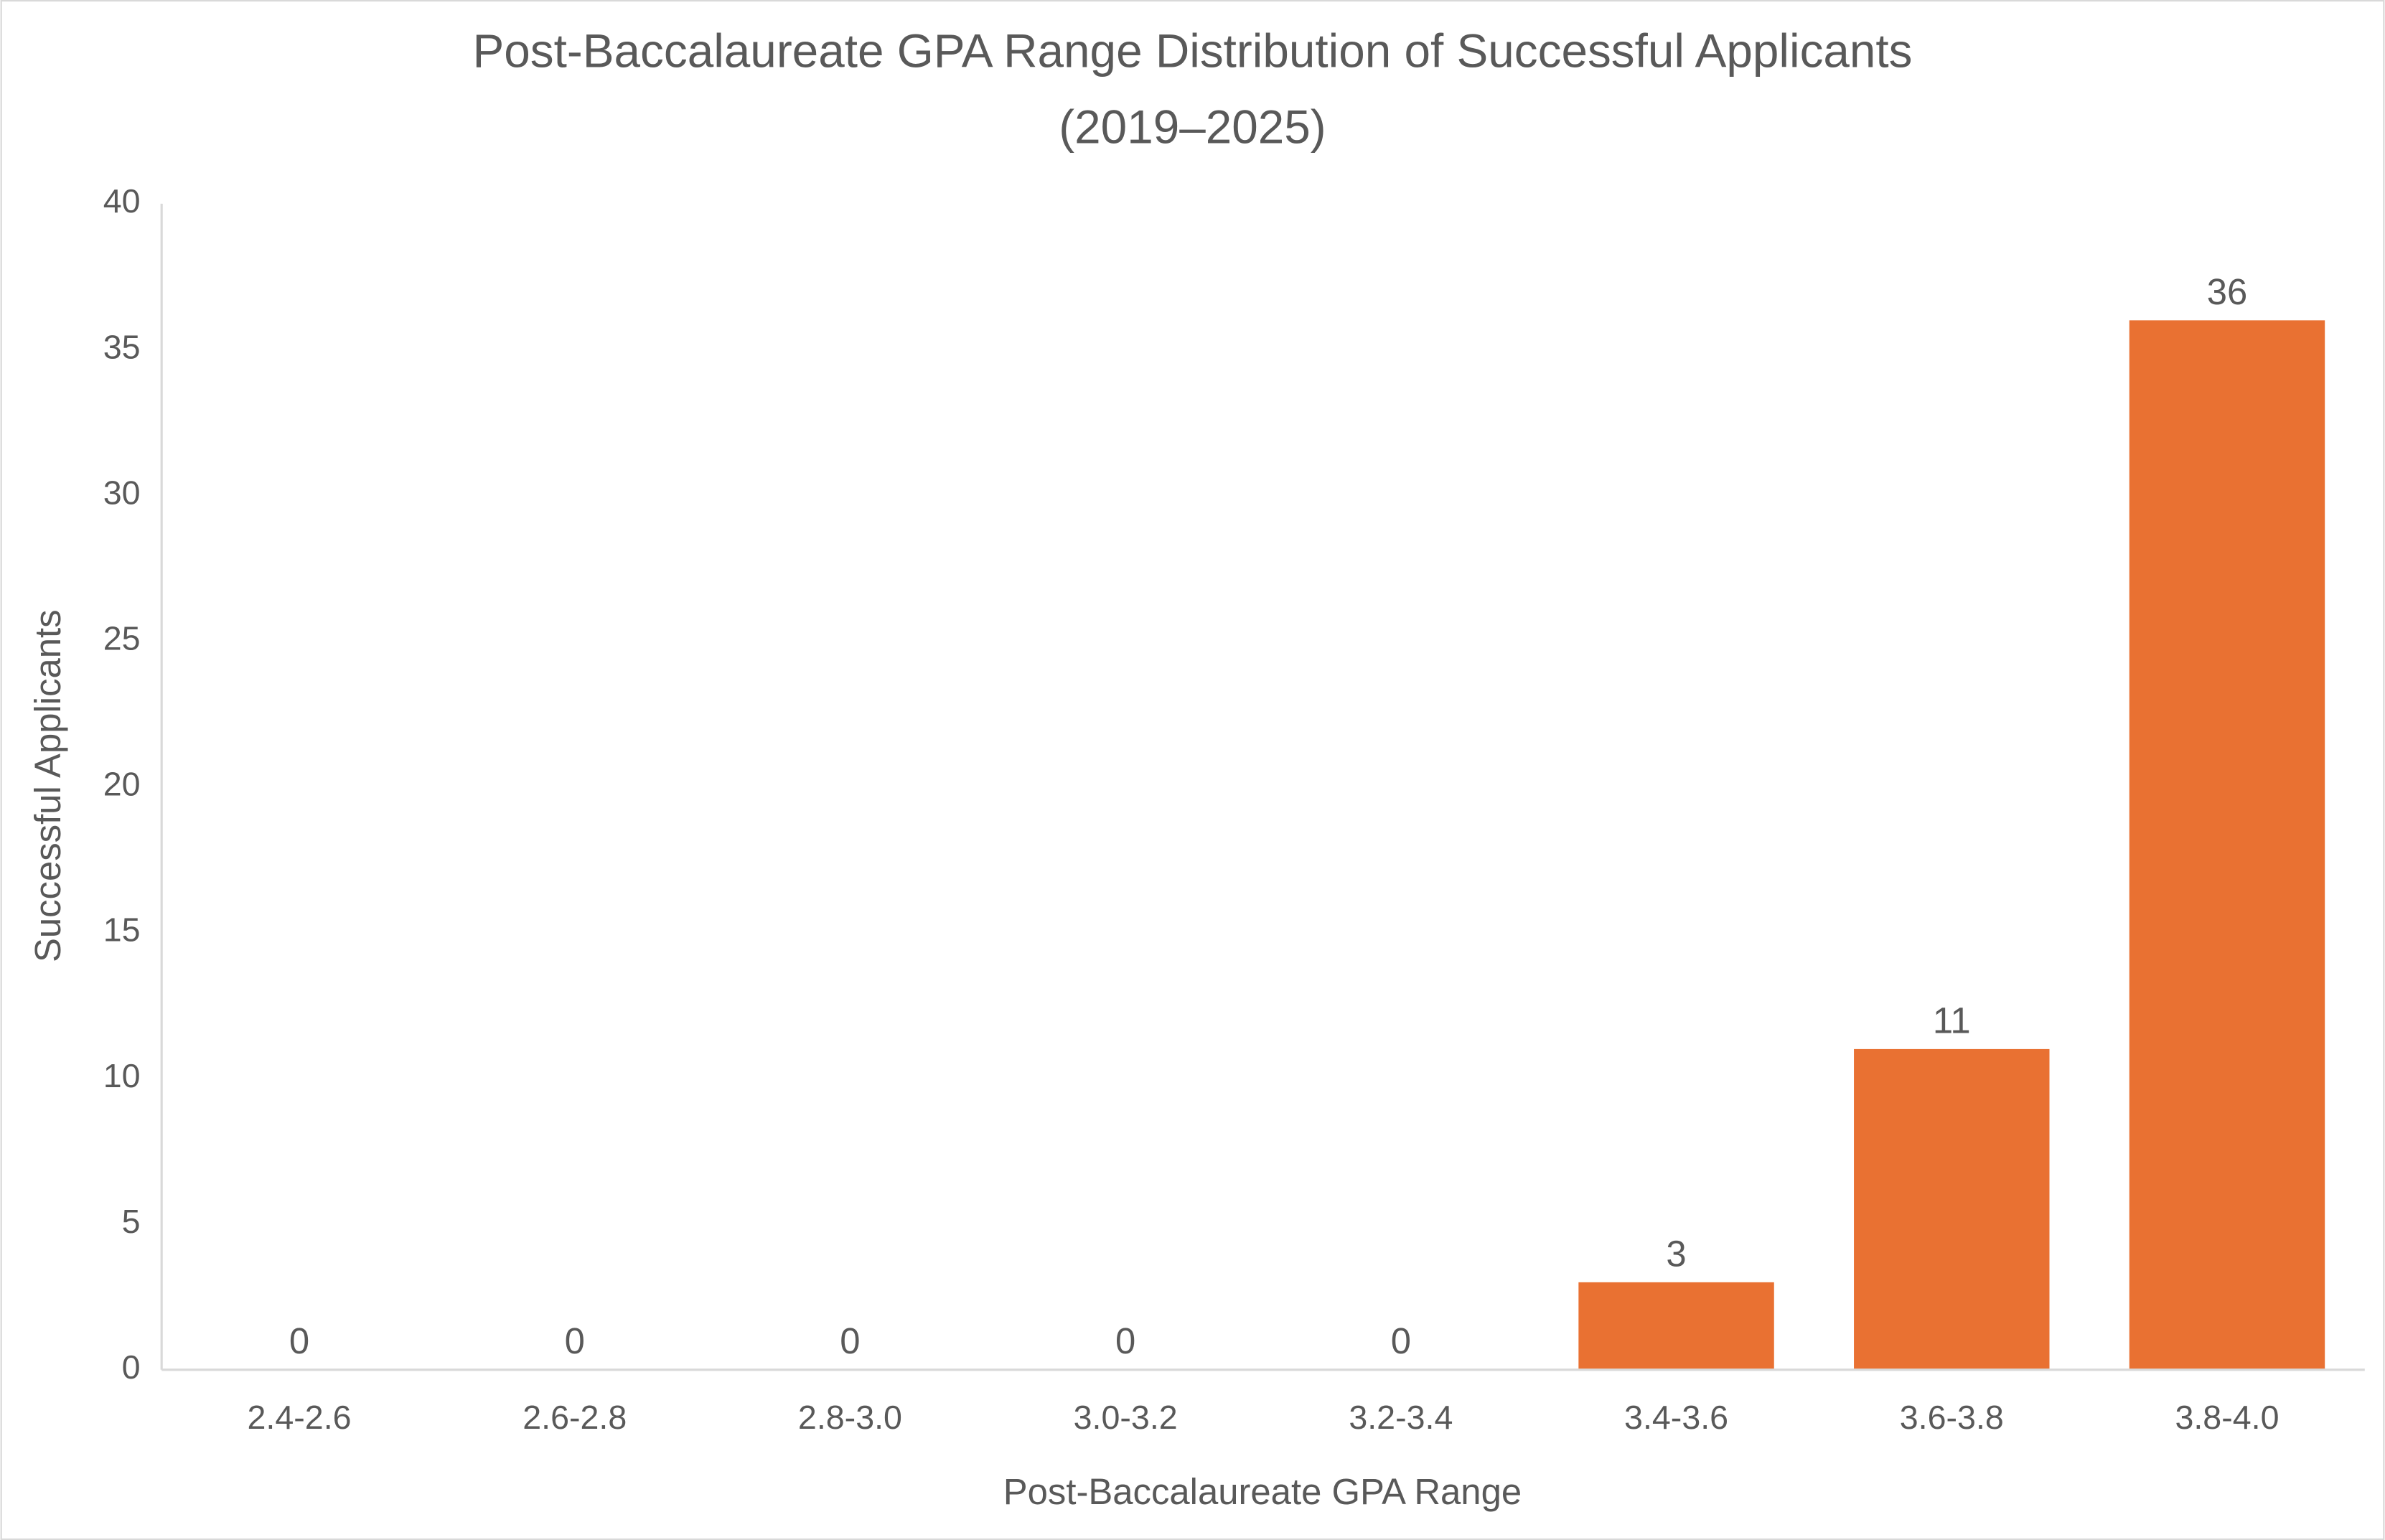  Describe the element at coordinates (1952, 1417) in the screenshot. I see `x-tick-label: 3.6-3.8` at that location.